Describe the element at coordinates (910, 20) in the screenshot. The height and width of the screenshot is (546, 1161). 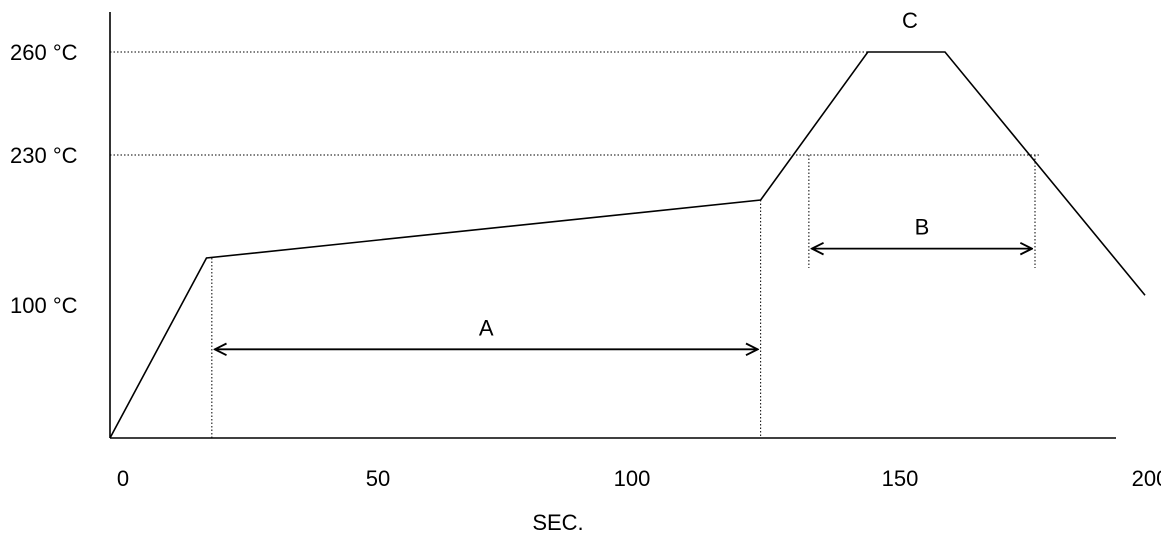
I see `annotation-C: C` at that location.